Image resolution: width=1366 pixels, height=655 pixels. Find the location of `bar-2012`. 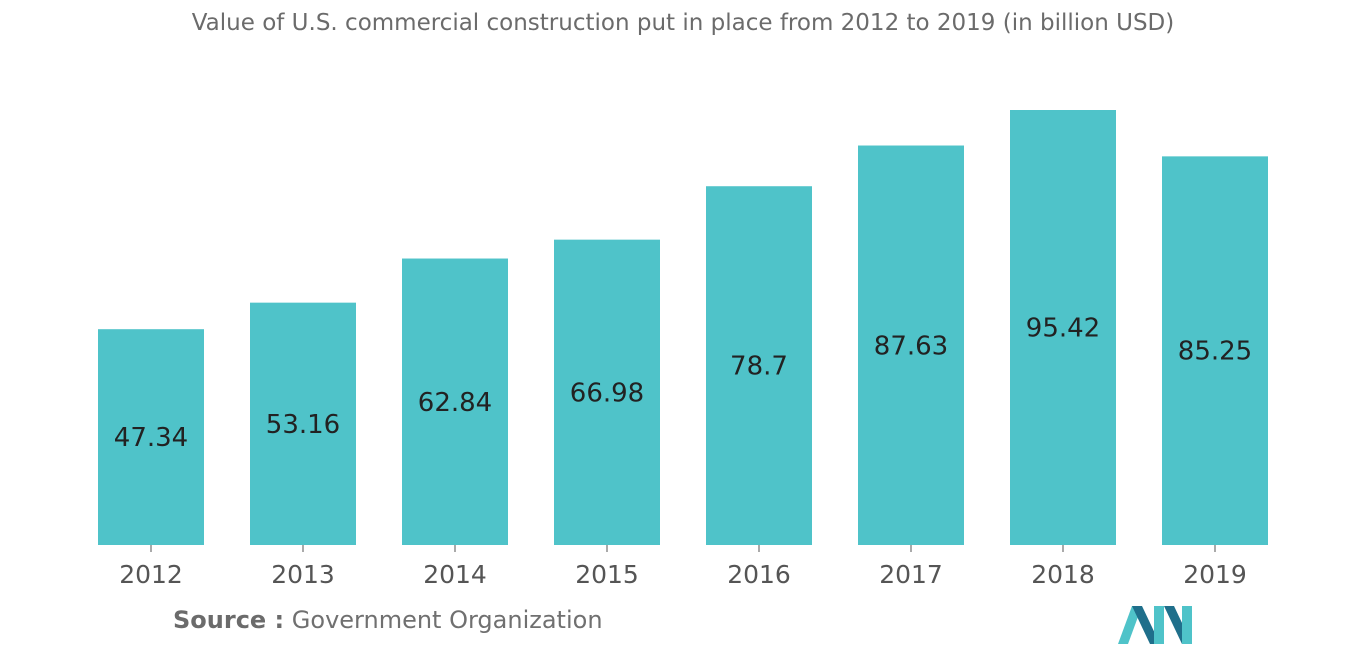

bar-2012 is located at coordinates (151, 437).